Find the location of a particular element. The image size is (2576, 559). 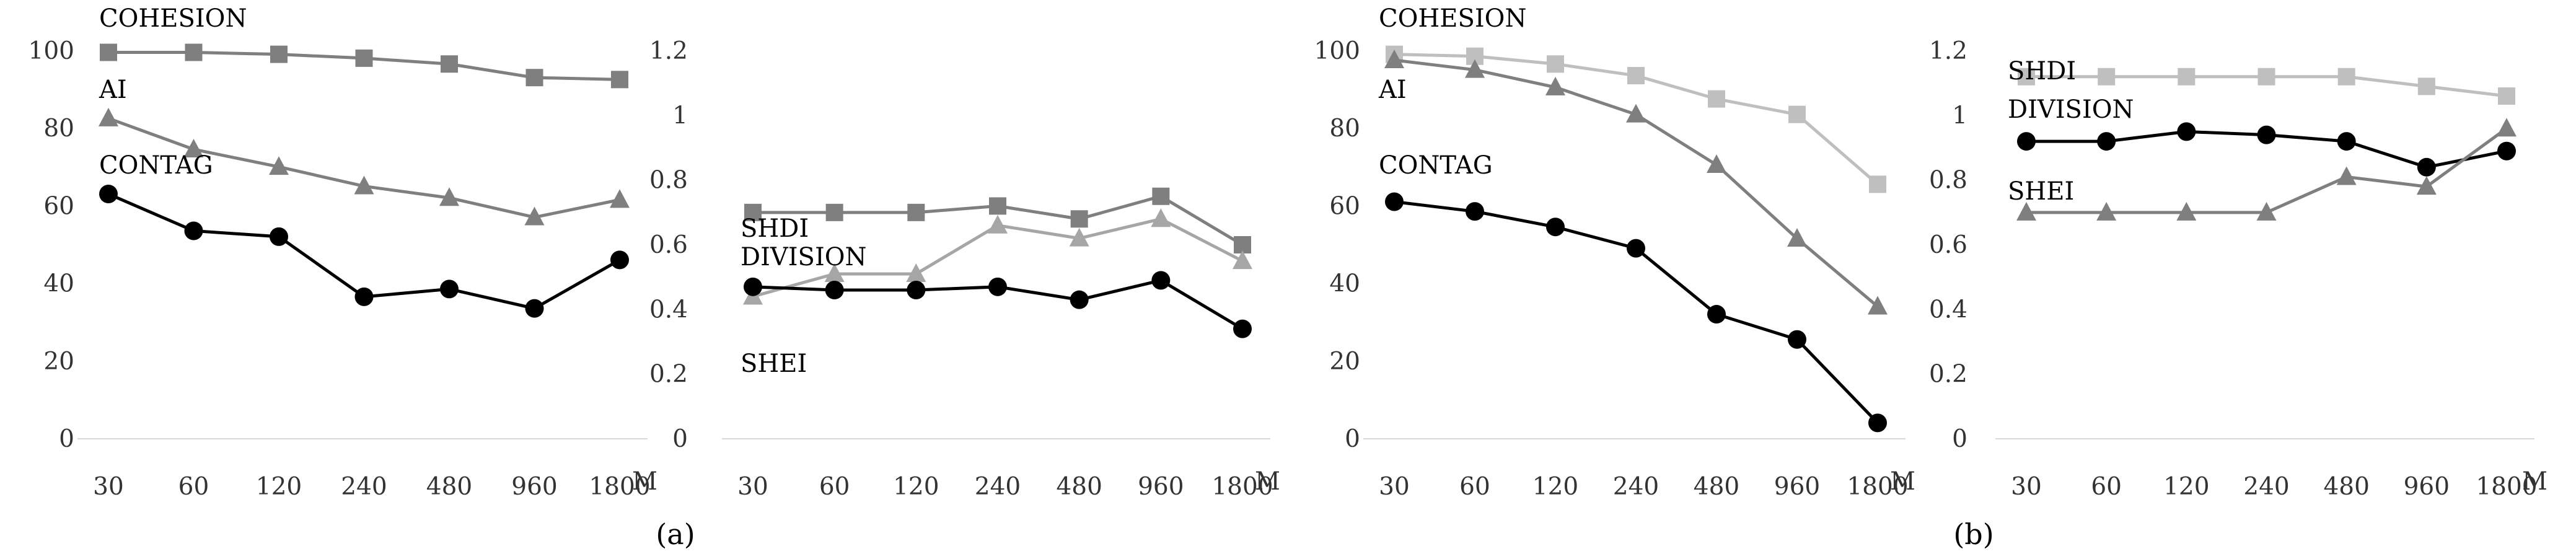

y-tick-label: 100 is located at coordinates (1337, 51).